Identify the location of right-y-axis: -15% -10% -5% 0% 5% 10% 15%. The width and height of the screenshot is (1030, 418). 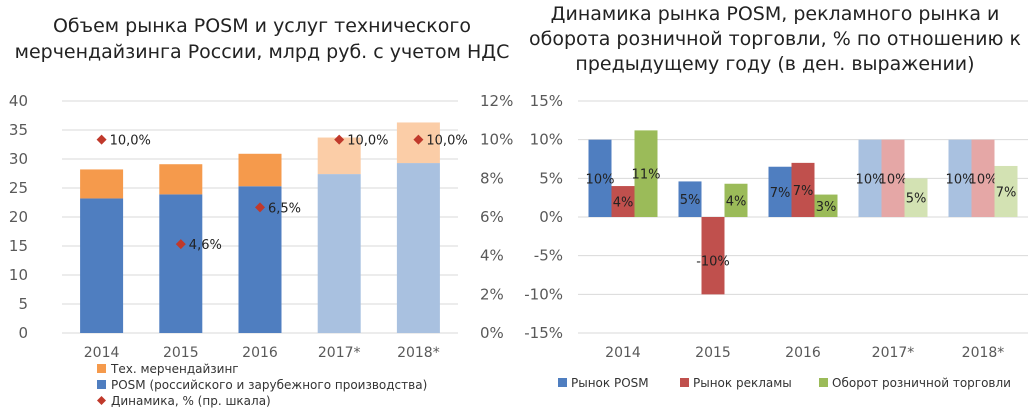
(543, 217).